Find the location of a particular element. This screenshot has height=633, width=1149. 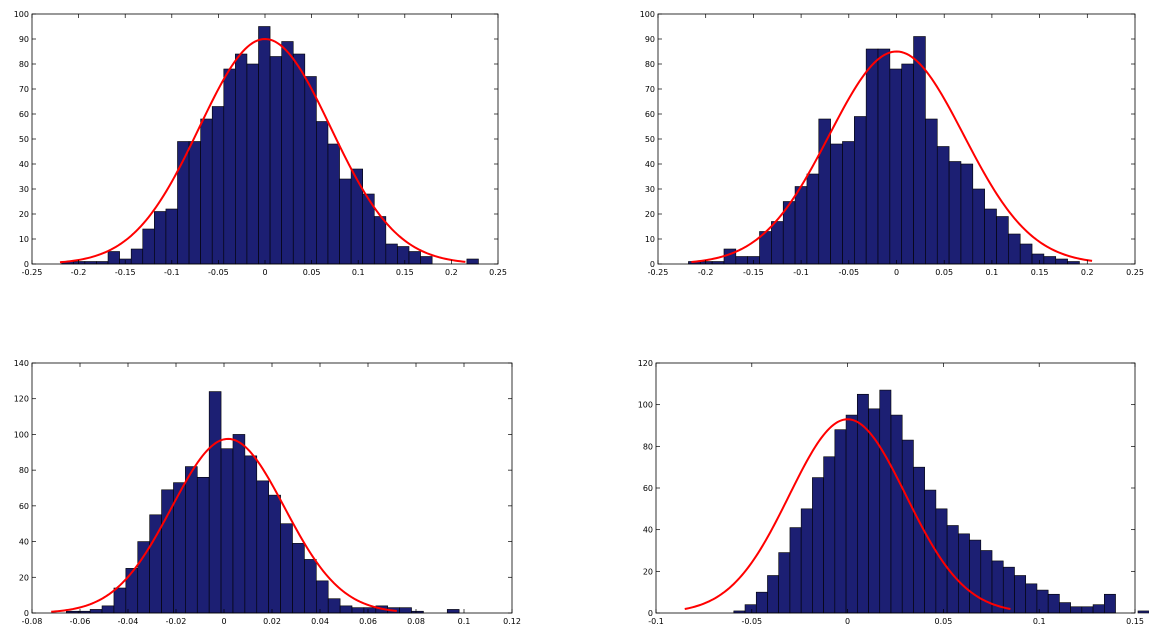

x-tick-label: 0.08 is located at coordinates (416, 621).